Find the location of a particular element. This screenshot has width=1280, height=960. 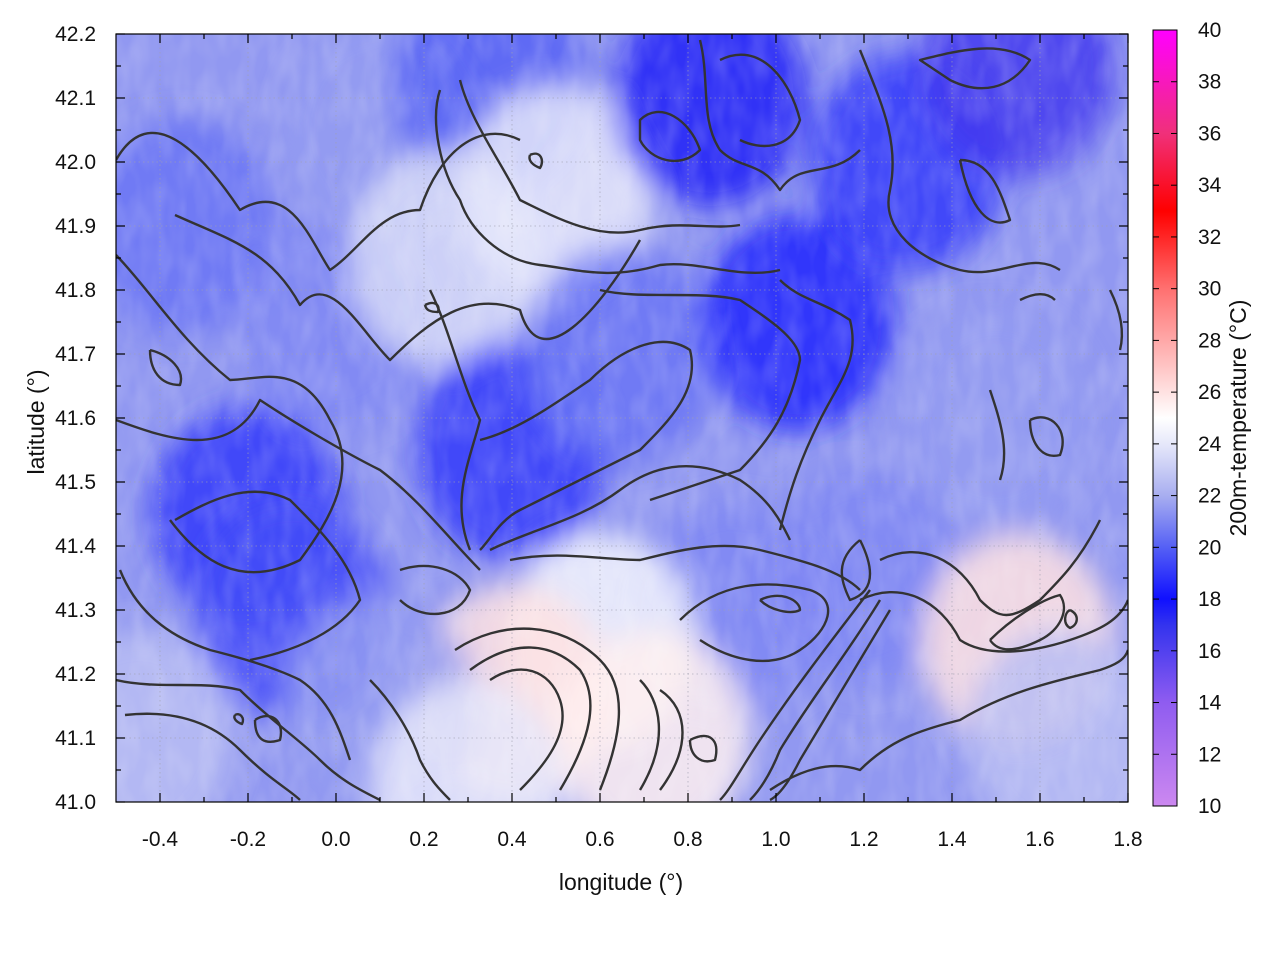

colorbar-ticks is located at coordinates (1165, 418).